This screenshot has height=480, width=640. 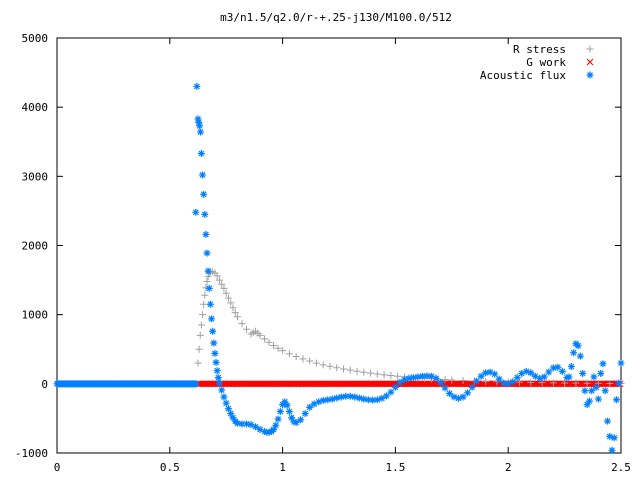 I want to click on y-tick-label: 4000, so click(x=35, y=107).